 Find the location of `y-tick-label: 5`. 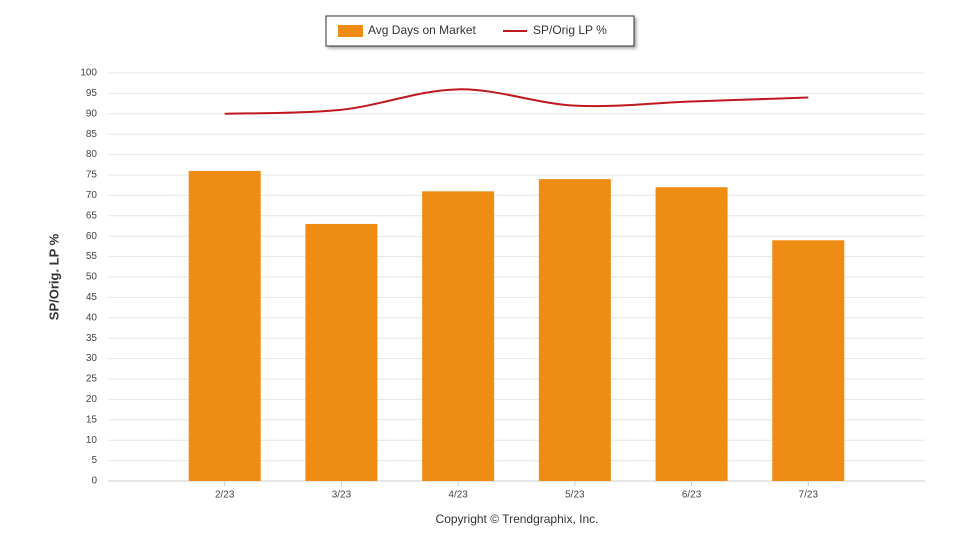

y-tick-label: 5 is located at coordinates (94, 460).